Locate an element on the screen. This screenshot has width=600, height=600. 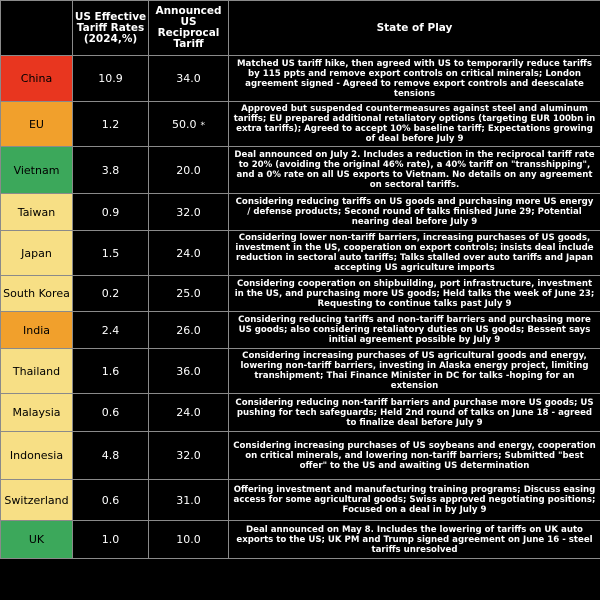
header-state-of-play: State of Play is located at coordinates (414, 28).